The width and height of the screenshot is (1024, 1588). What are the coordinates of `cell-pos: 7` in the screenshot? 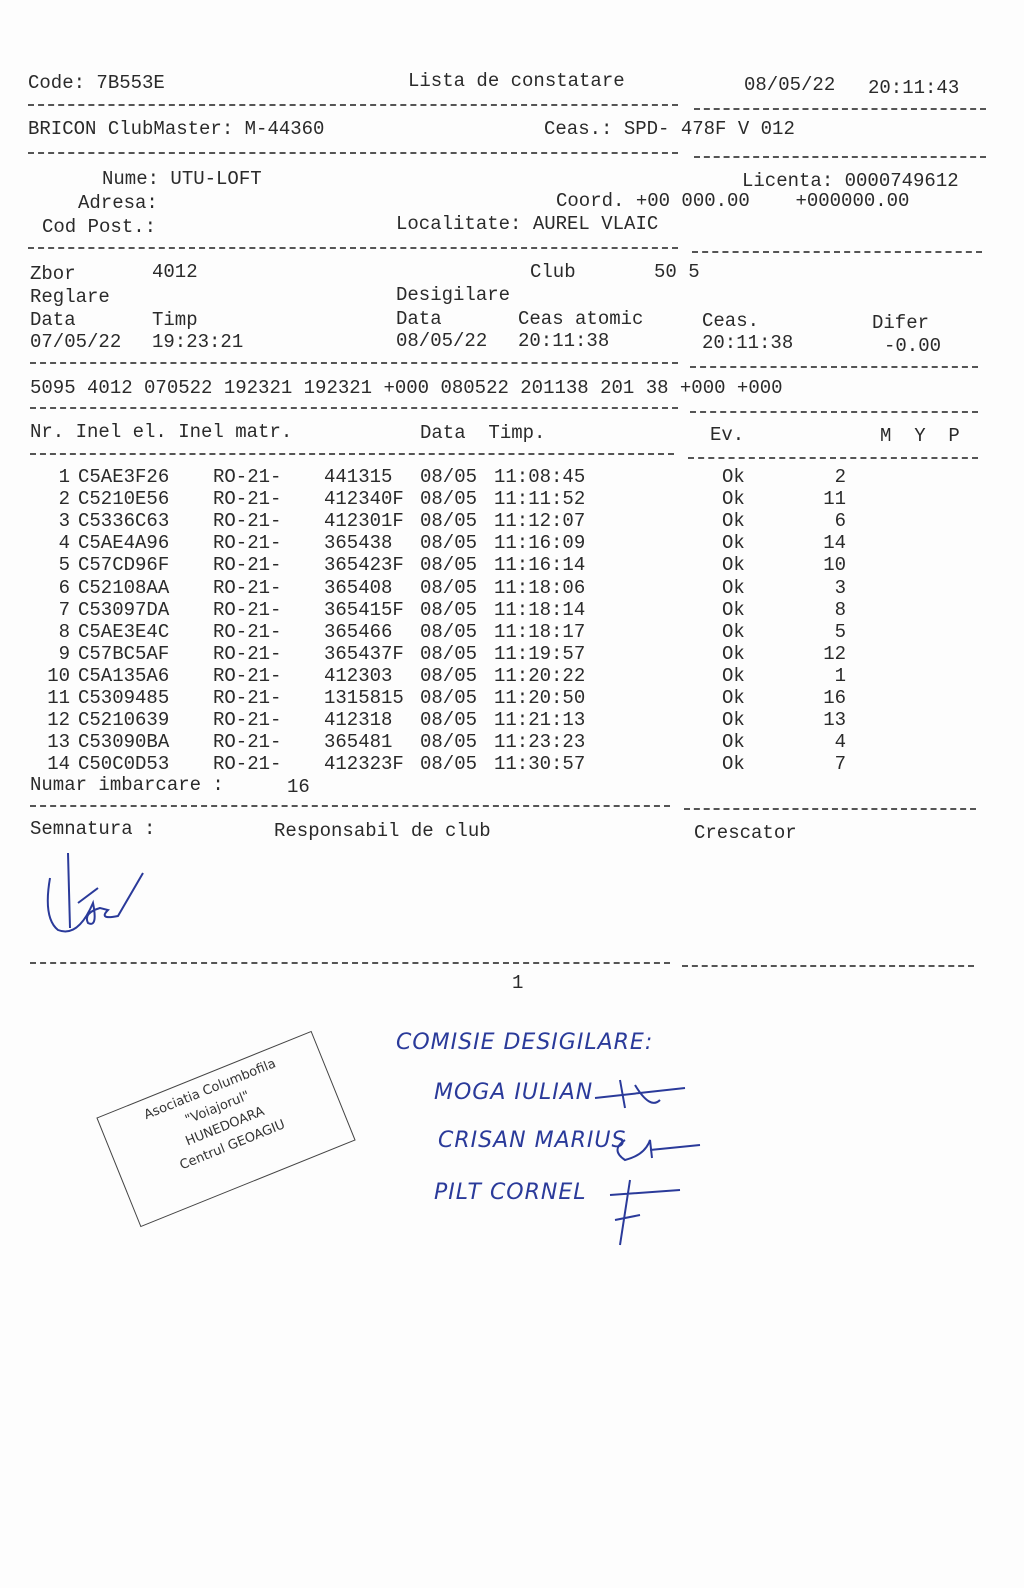 It's located at (840, 764).